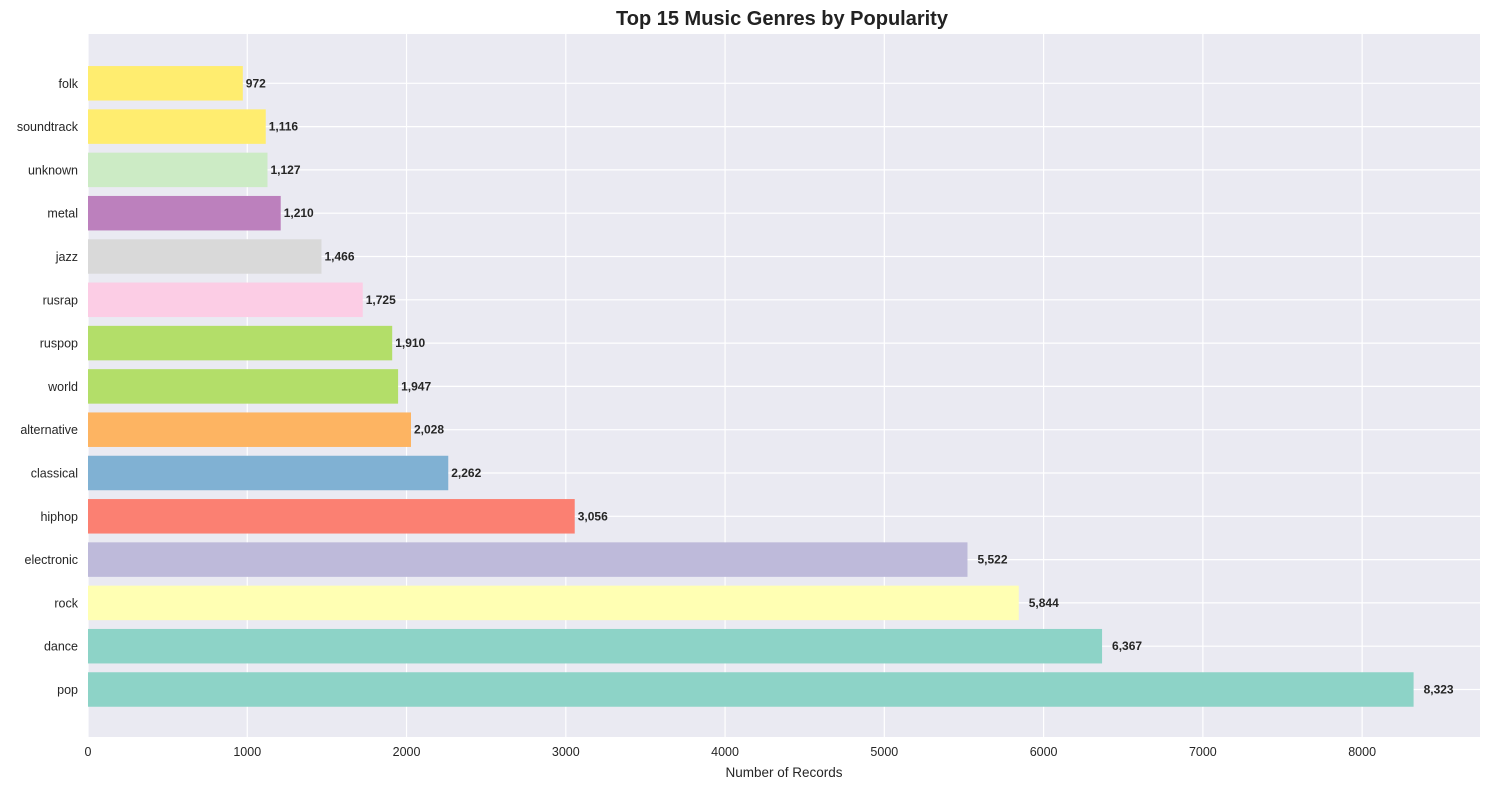 The image size is (1489, 790). What do you see at coordinates (268, 473) in the screenshot?
I see `bar-classical` at bounding box center [268, 473].